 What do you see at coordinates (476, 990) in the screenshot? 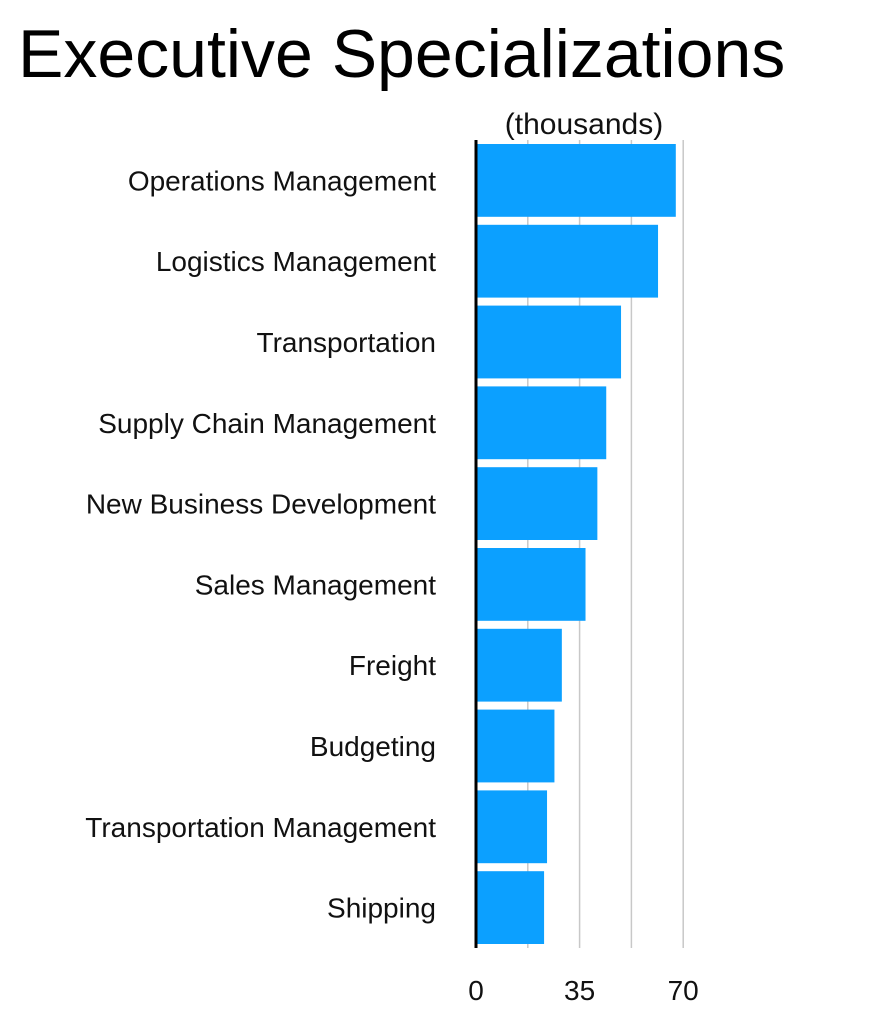
I see `x-tick-label: 0` at bounding box center [476, 990].